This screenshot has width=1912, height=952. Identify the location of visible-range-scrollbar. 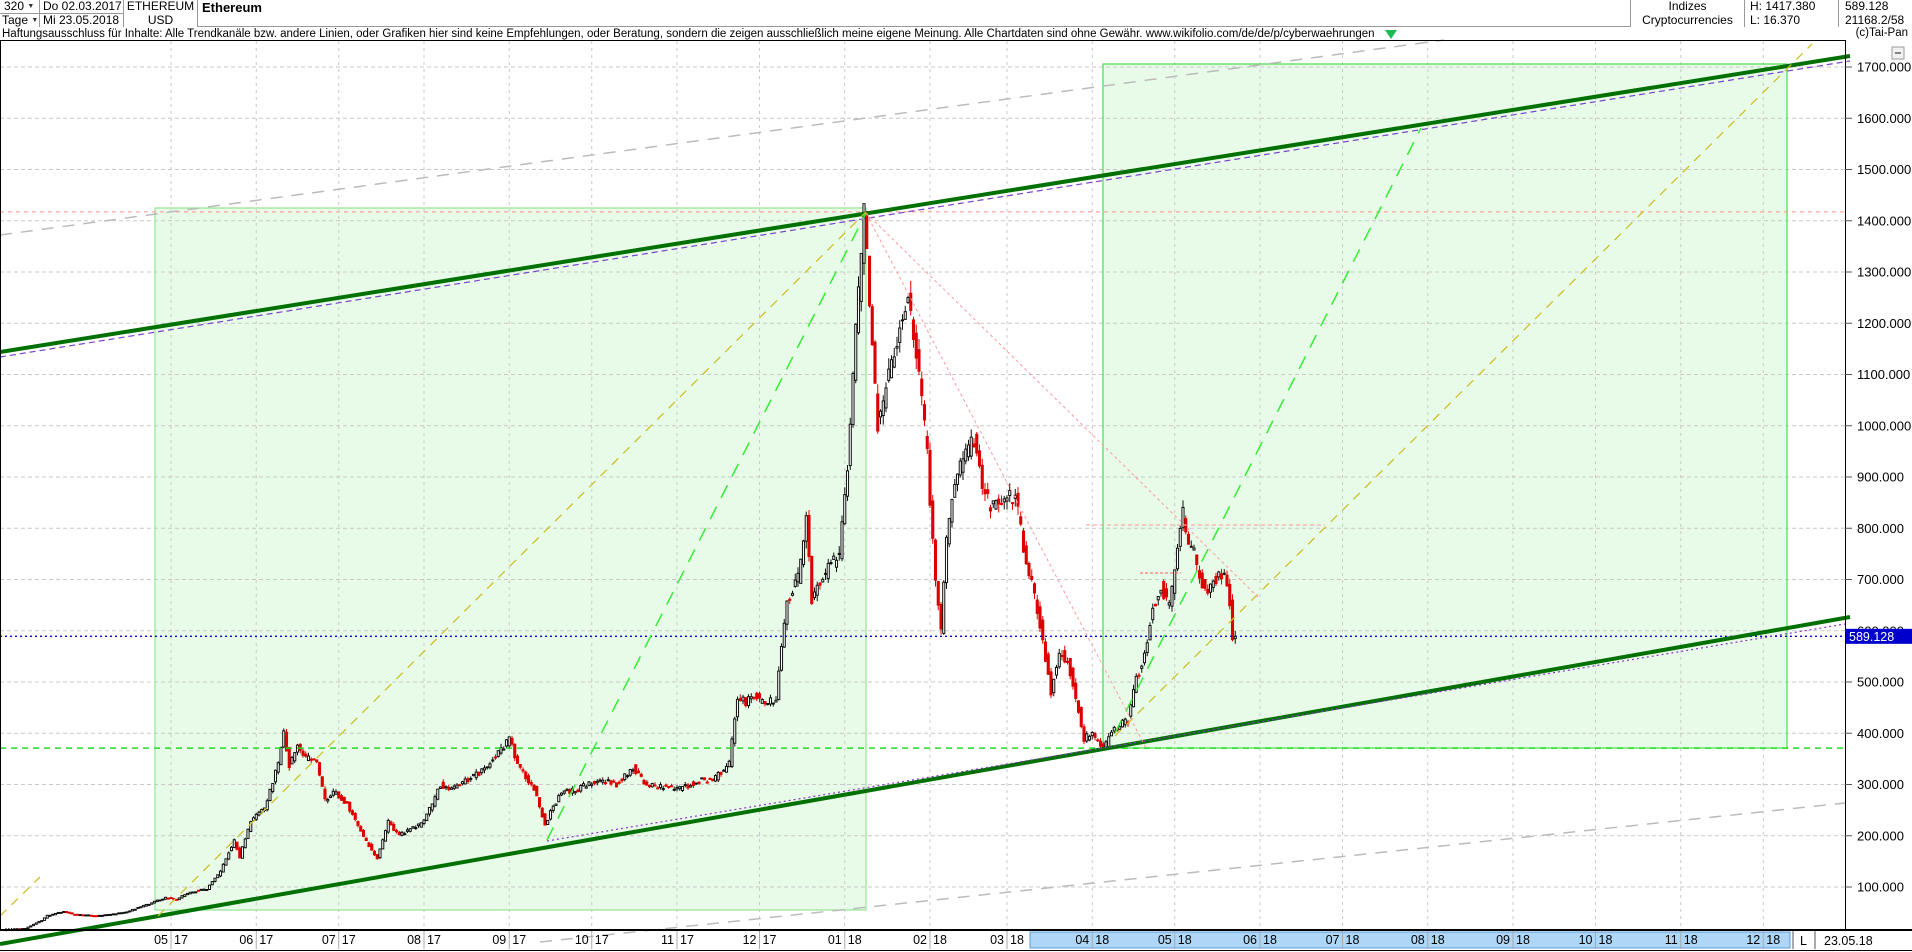
(1410, 940).